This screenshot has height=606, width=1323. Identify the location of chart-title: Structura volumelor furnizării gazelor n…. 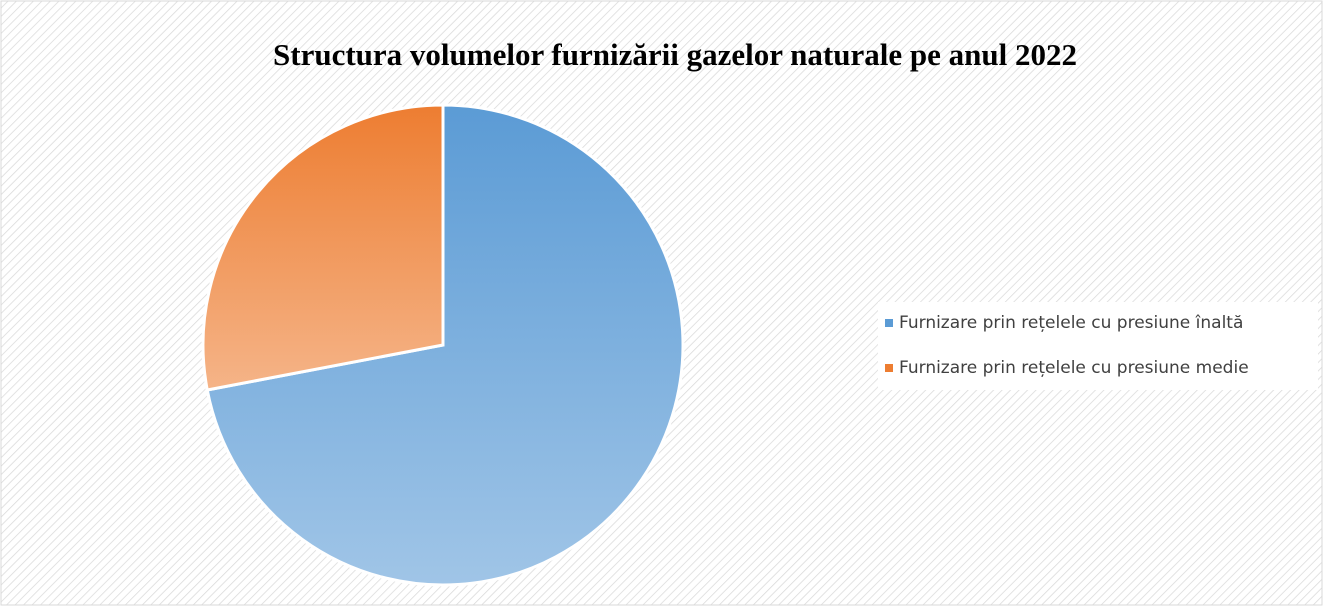
(675, 54).